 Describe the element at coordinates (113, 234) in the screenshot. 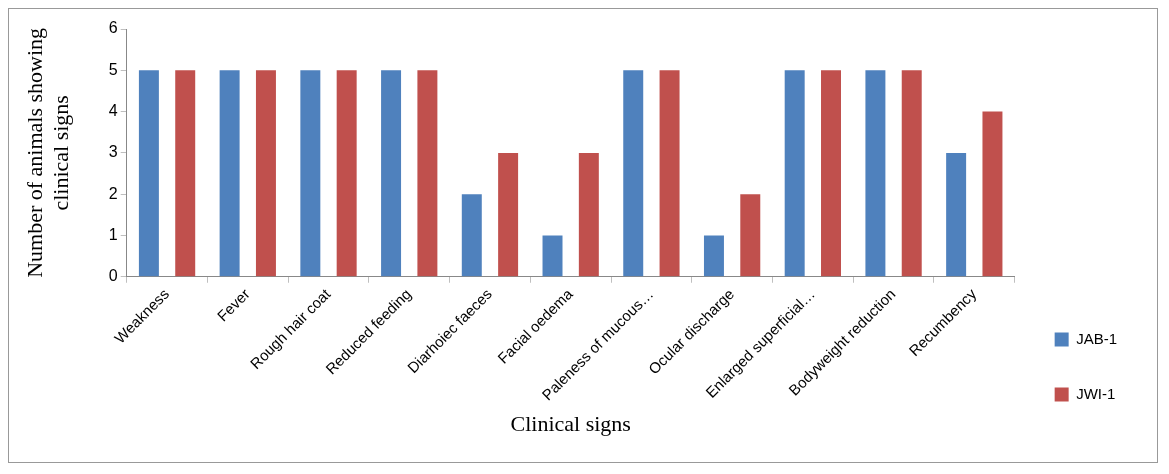

I see `y-tick-label: 1` at that location.